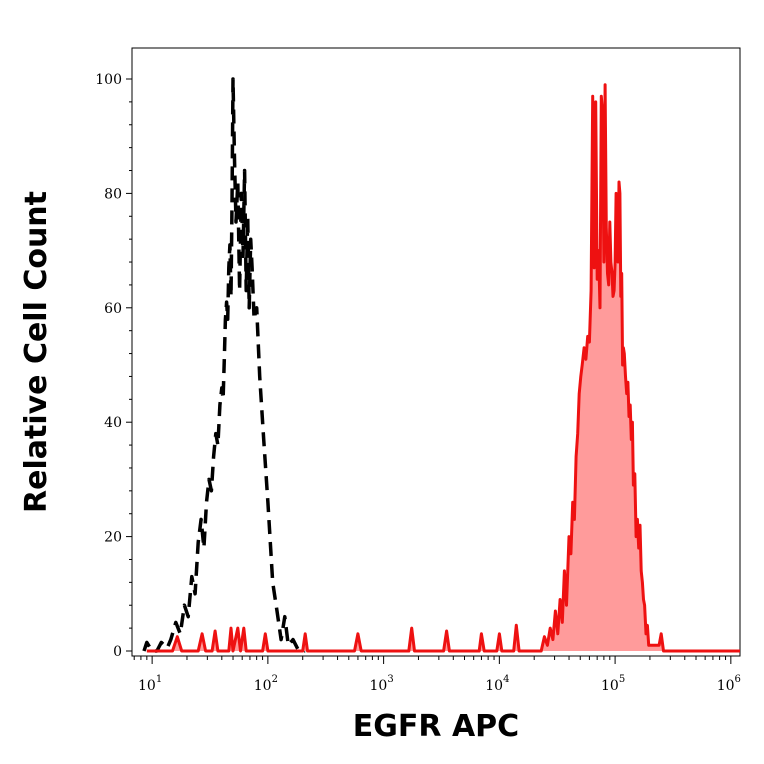 This screenshot has height=764, width=764. Describe the element at coordinates (150, 684) in the screenshot. I see `x-tick-label-1: 10¹` at that location.